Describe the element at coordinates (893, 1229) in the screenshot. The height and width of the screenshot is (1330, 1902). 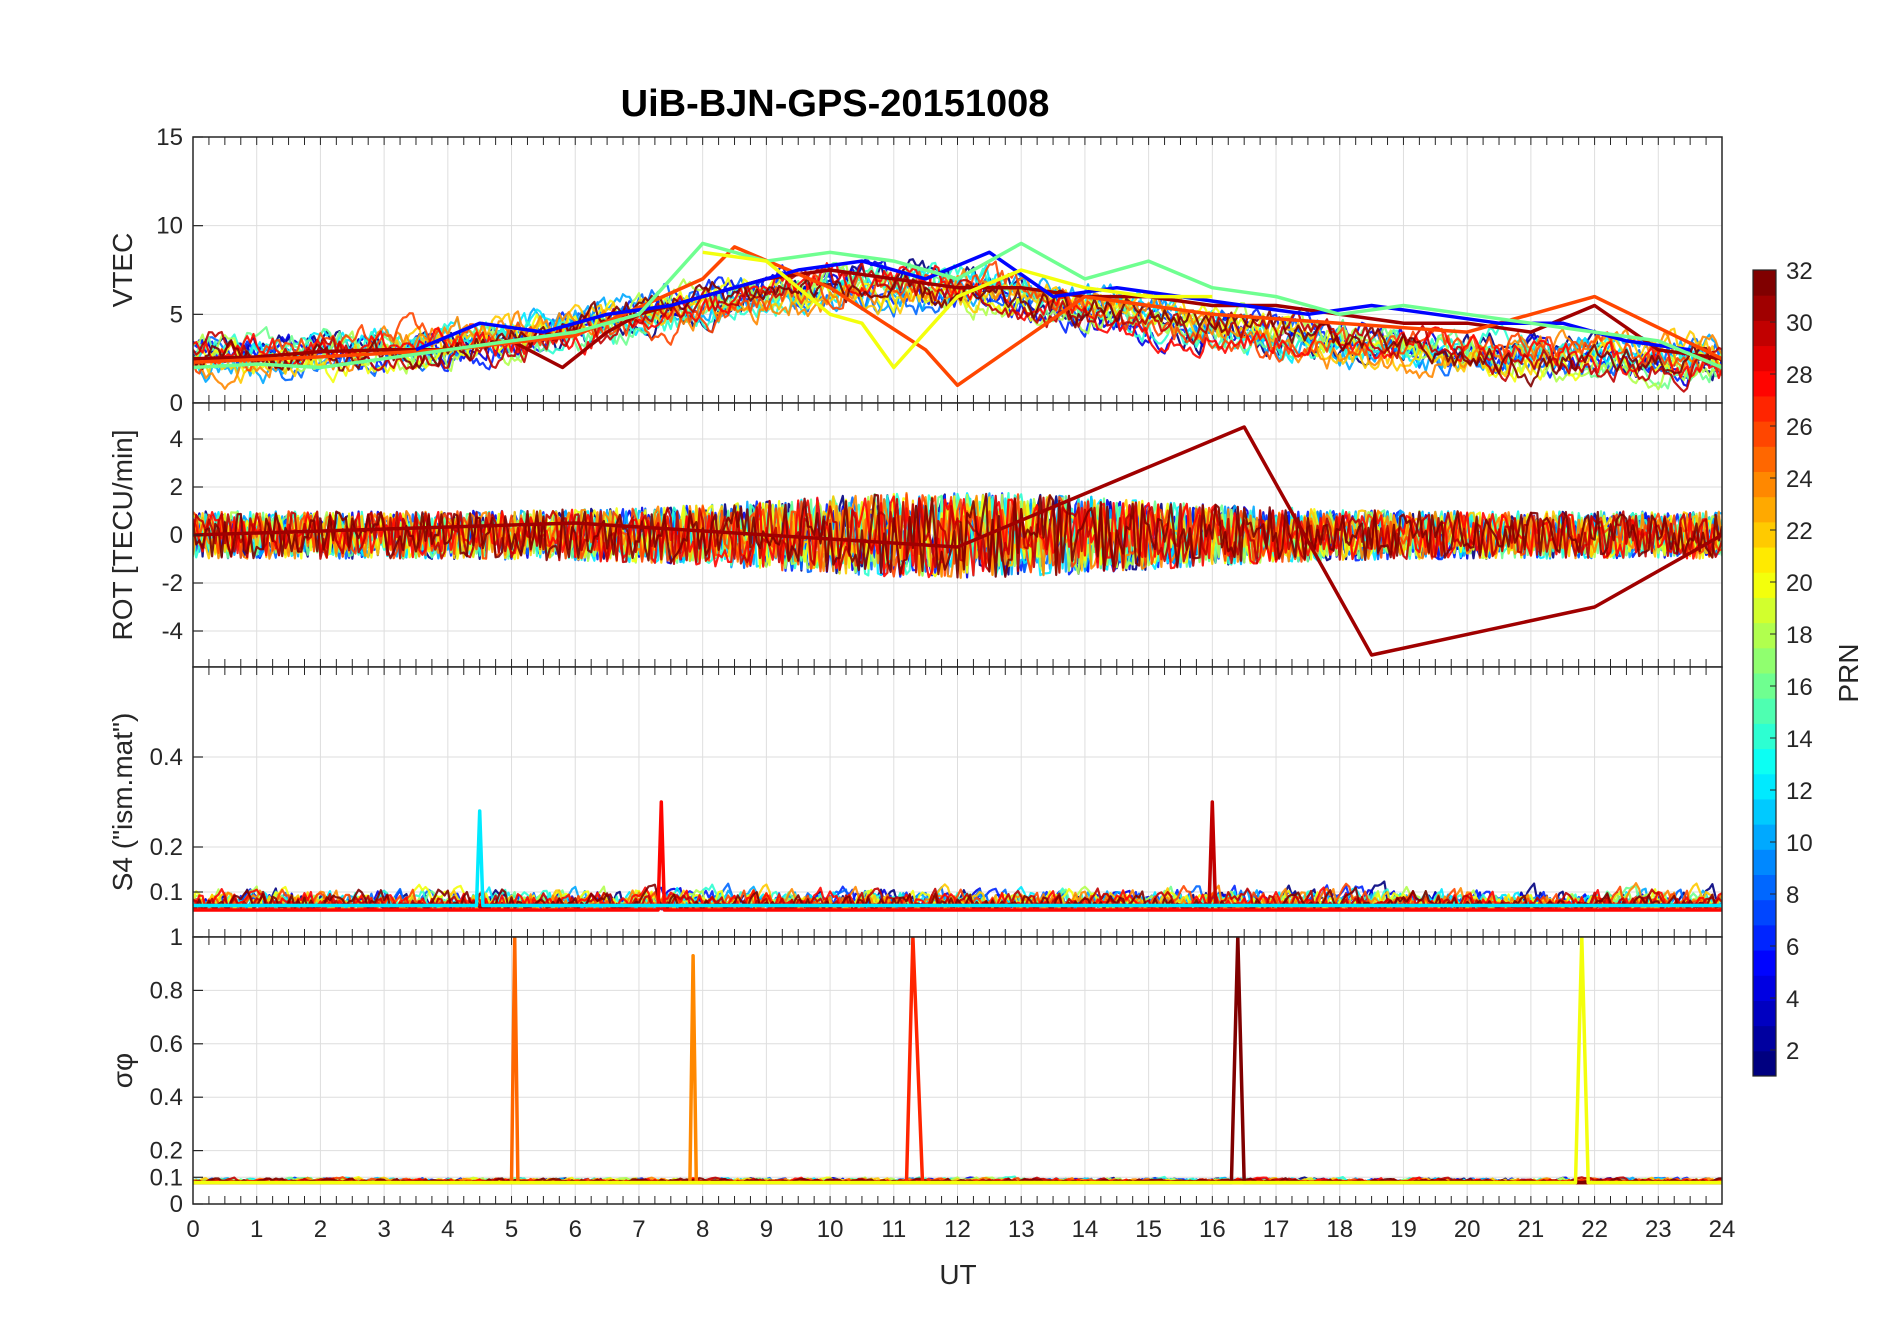
I see `x-tick-label: 11` at that location.